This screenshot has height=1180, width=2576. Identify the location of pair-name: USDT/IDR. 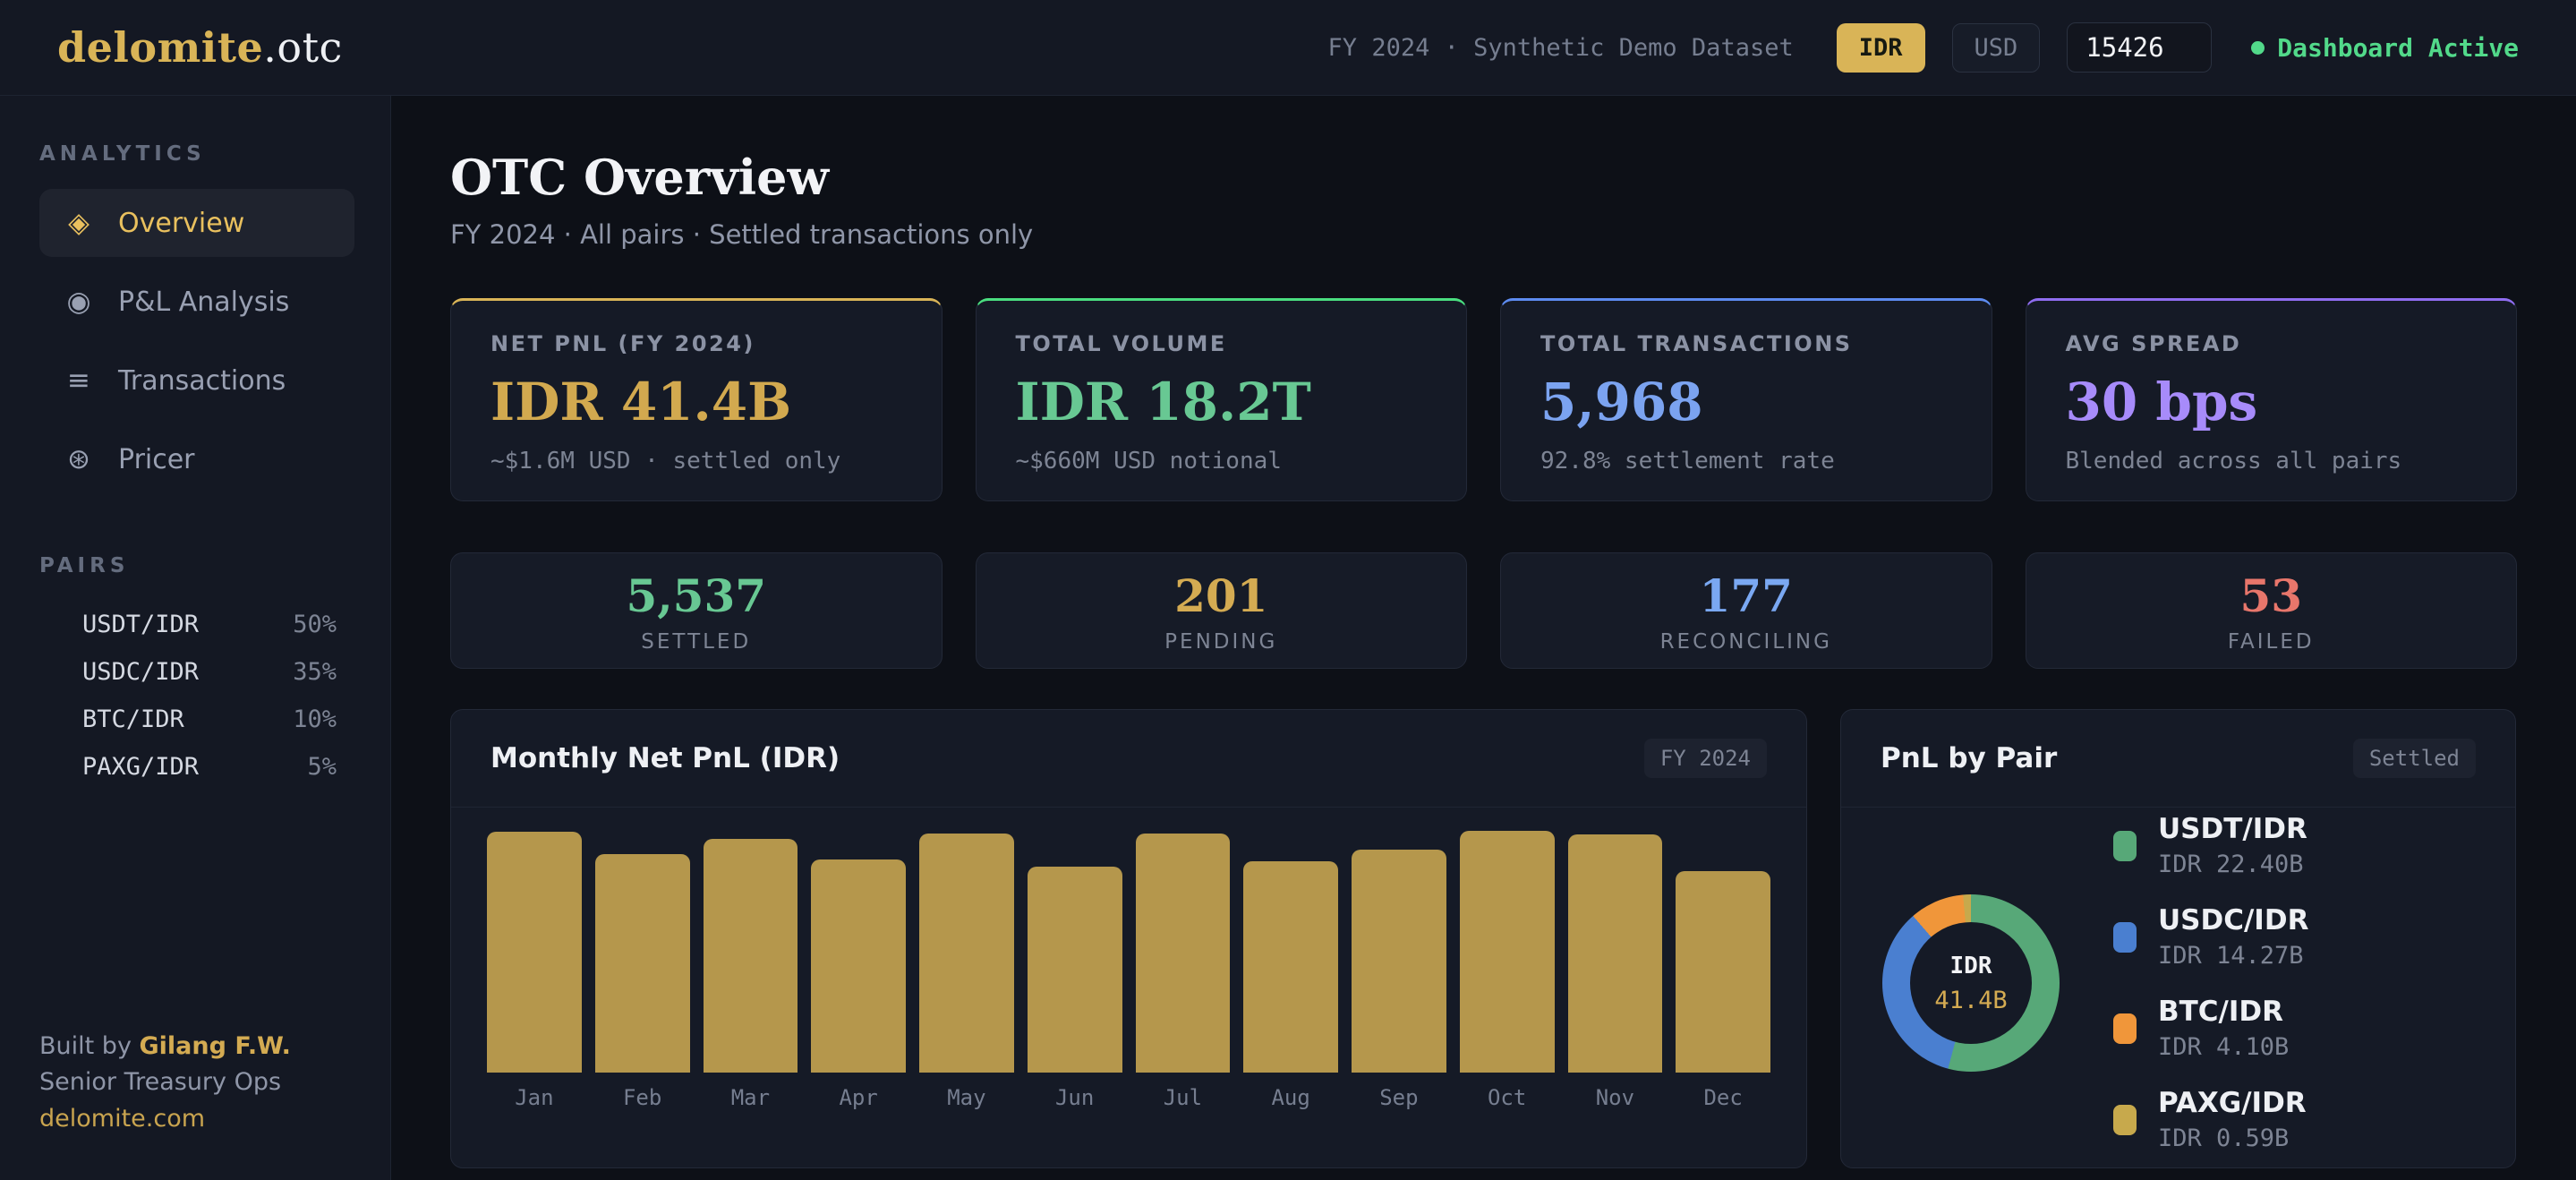
(141, 624).